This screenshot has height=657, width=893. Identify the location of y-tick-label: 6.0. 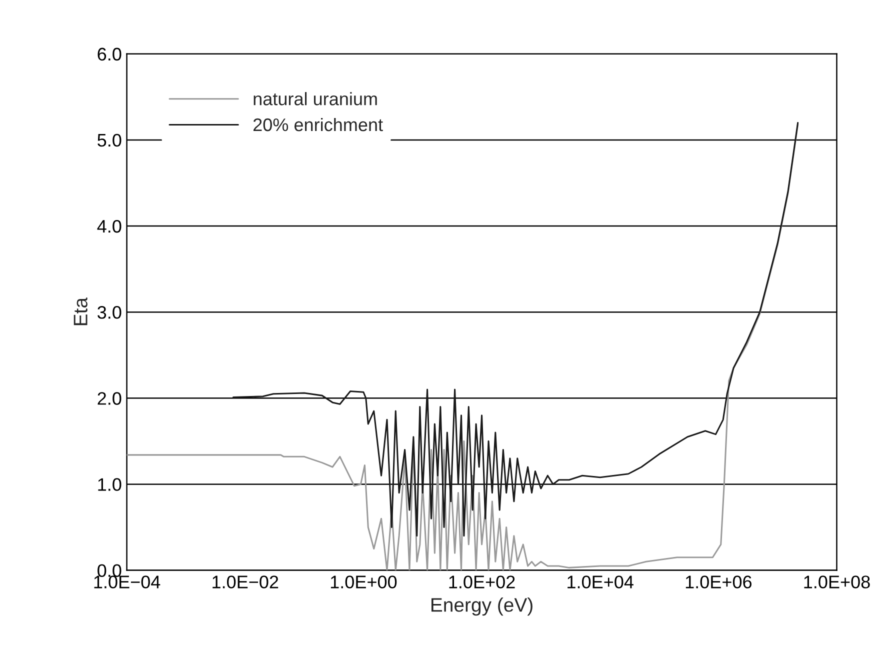
(110, 54).